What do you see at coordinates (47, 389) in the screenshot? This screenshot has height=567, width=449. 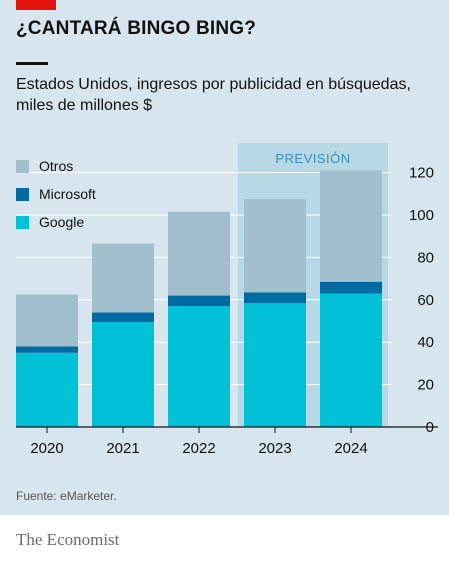 I see `bar-google-2020` at bounding box center [47, 389].